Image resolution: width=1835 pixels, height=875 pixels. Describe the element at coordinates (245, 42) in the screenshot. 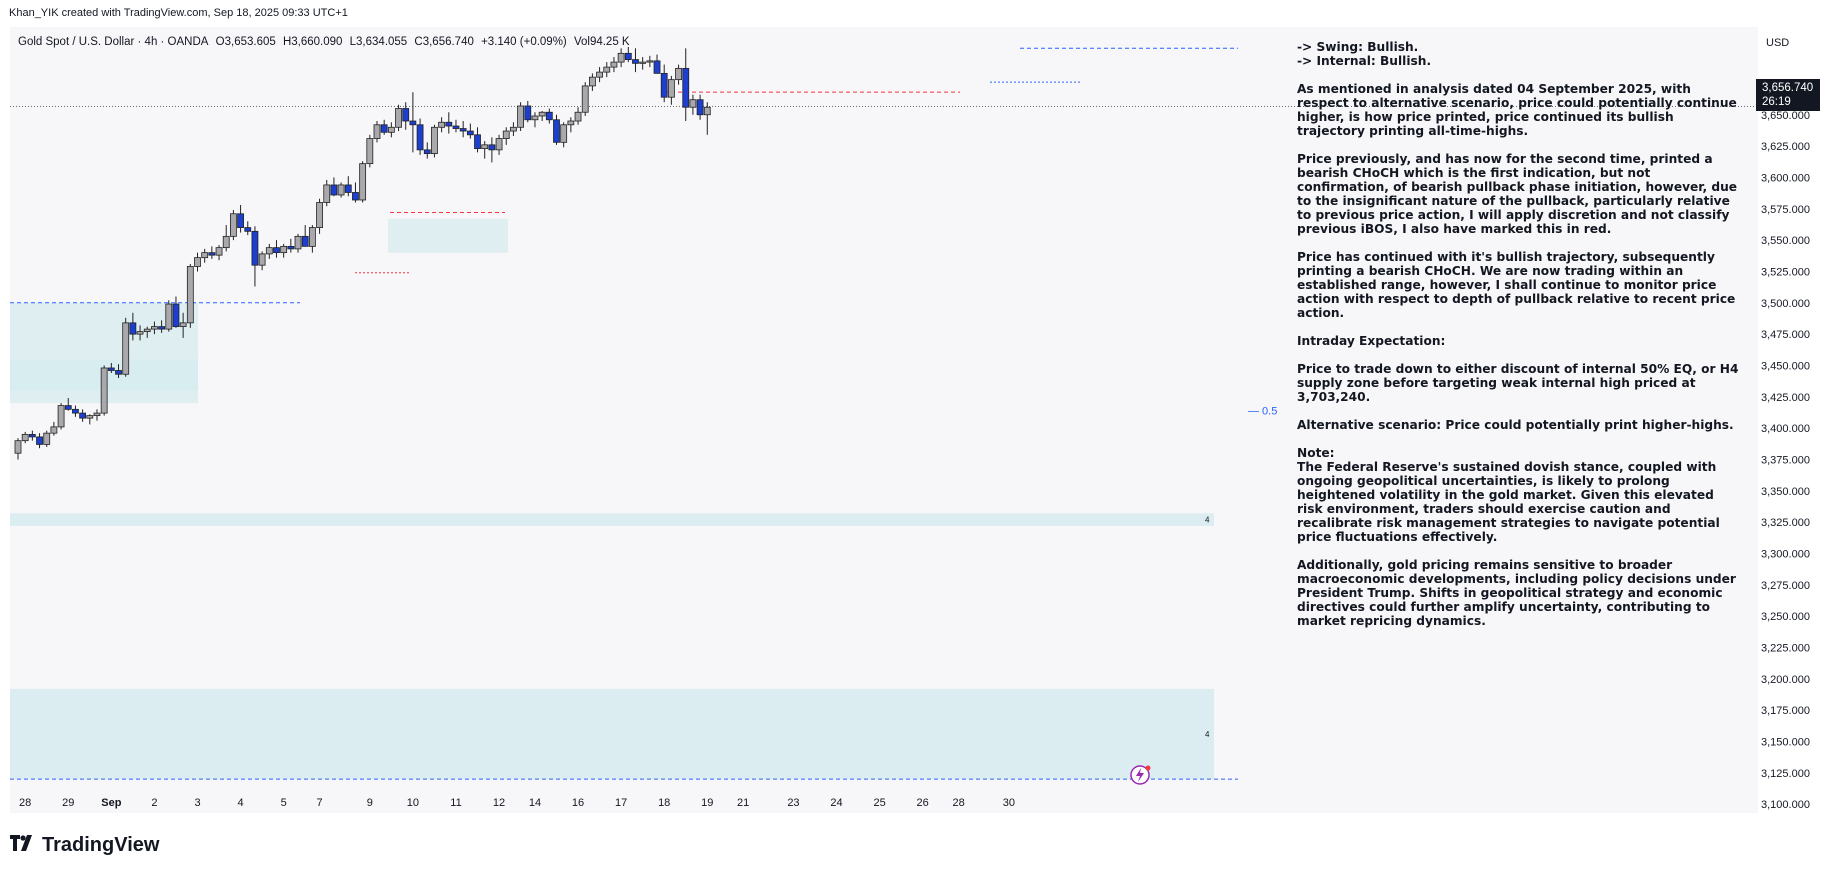

I see `open-value: O3,653.605` at that location.